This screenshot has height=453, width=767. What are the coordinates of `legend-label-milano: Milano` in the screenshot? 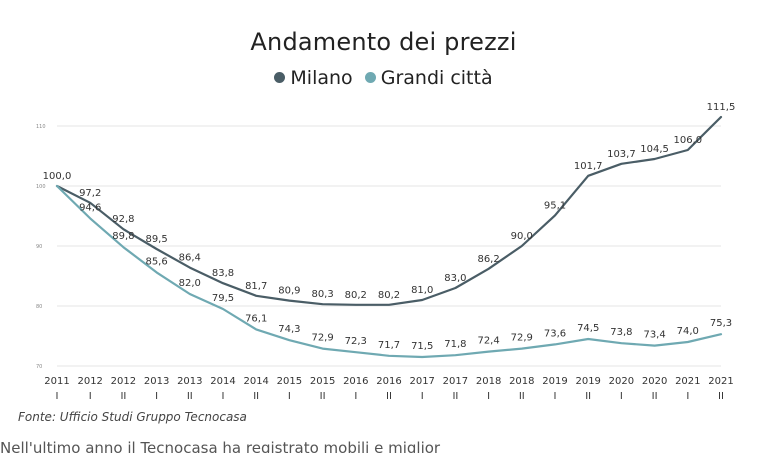 It's located at (321, 77).